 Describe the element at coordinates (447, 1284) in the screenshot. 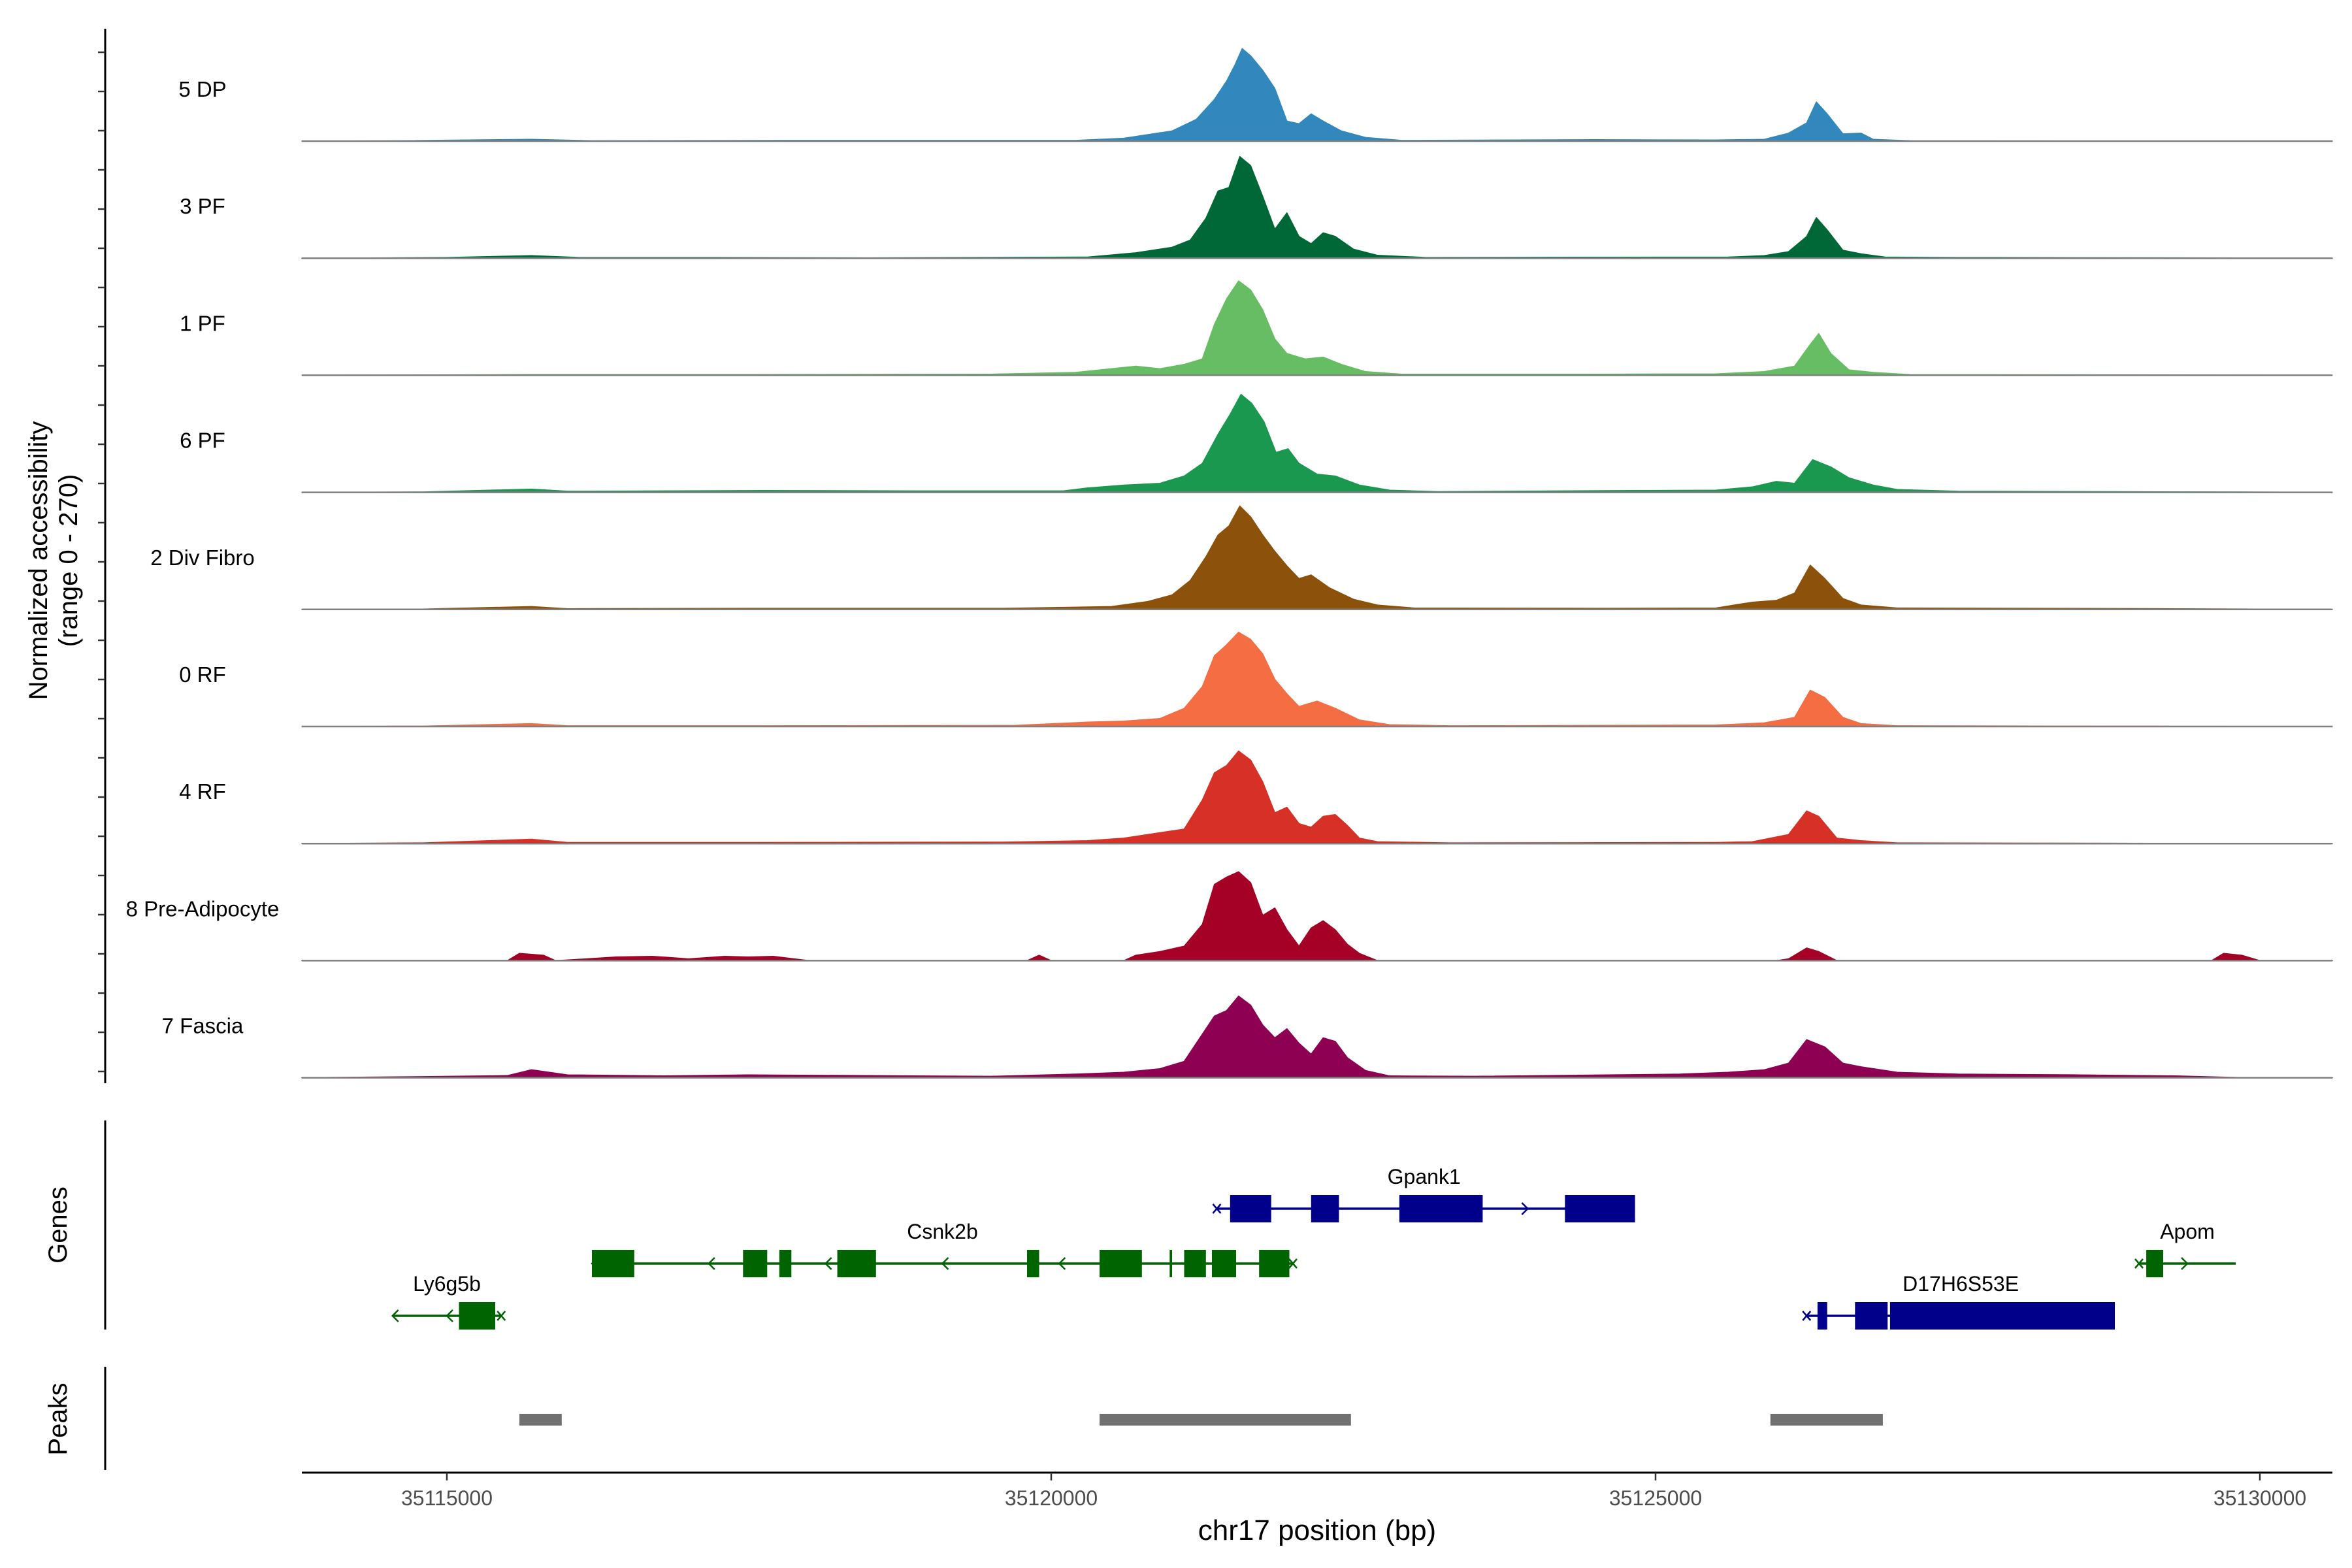

I see `gene-label-ly6g5b: Ly6g5b` at that location.